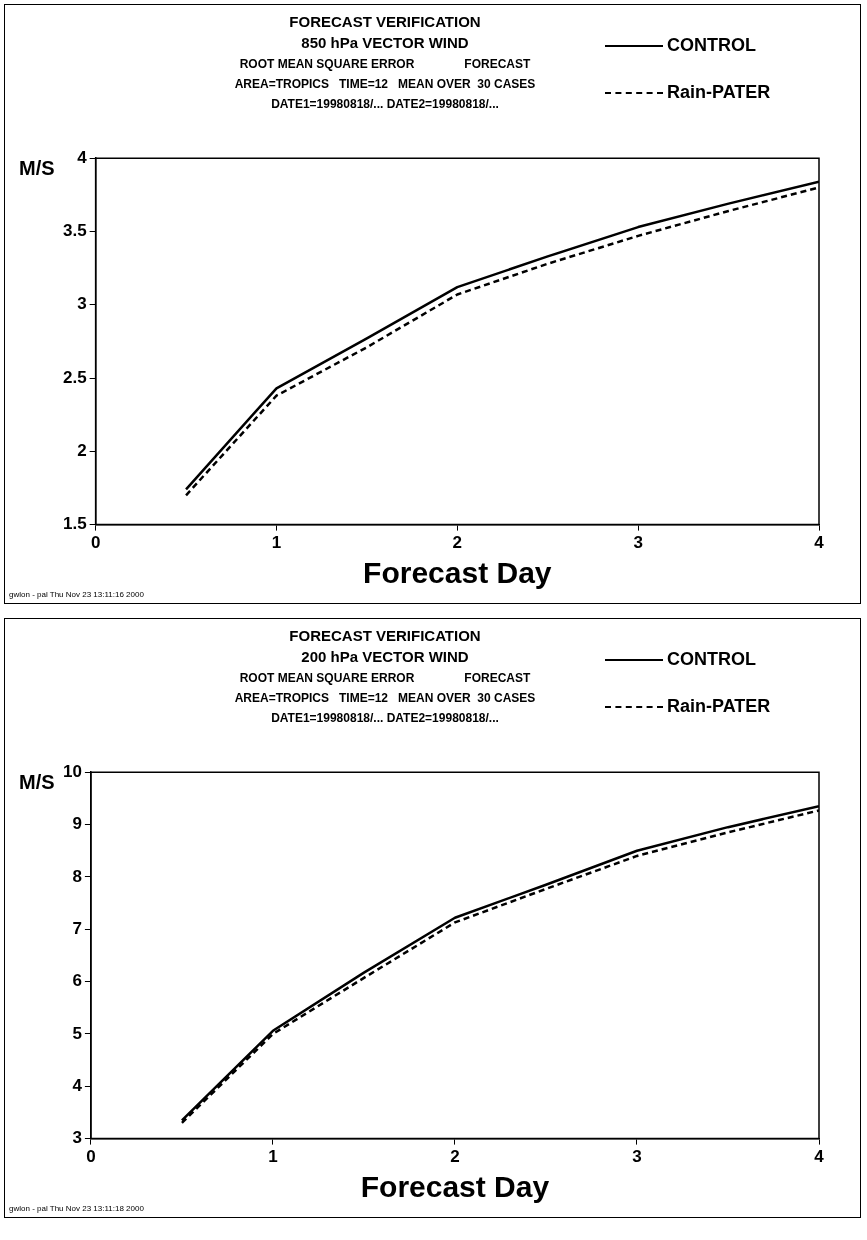  What do you see at coordinates (74, 231) in the screenshot?
I see `y-tick-label: 3.5` at bounding box center [74, 231].